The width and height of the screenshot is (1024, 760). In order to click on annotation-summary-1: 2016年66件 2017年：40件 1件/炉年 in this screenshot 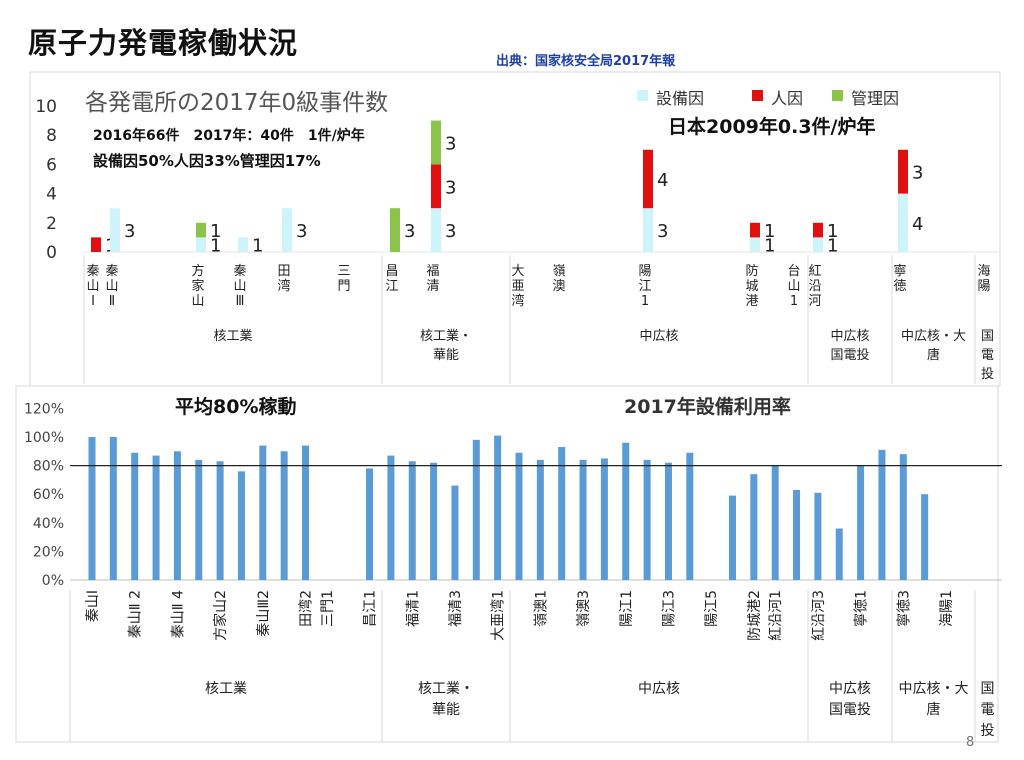, I will do `click(229, 135)`.